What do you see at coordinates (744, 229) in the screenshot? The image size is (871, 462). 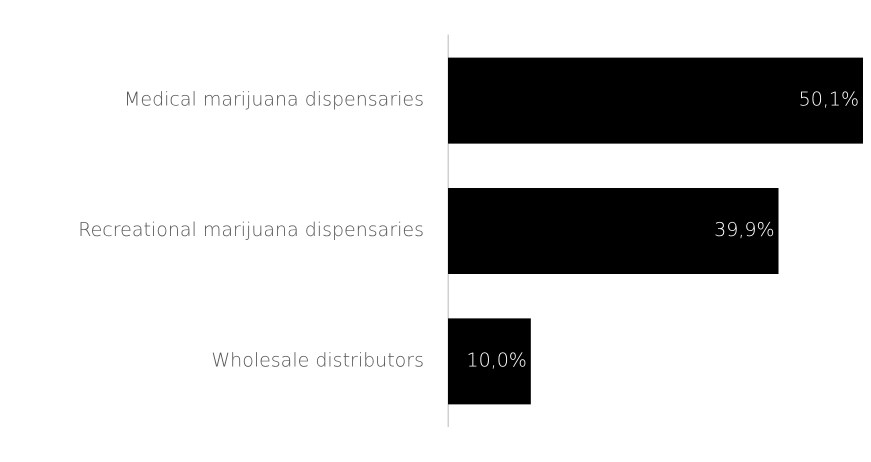 I see `data-label: 39,9%` at bounding box center [744, 229].